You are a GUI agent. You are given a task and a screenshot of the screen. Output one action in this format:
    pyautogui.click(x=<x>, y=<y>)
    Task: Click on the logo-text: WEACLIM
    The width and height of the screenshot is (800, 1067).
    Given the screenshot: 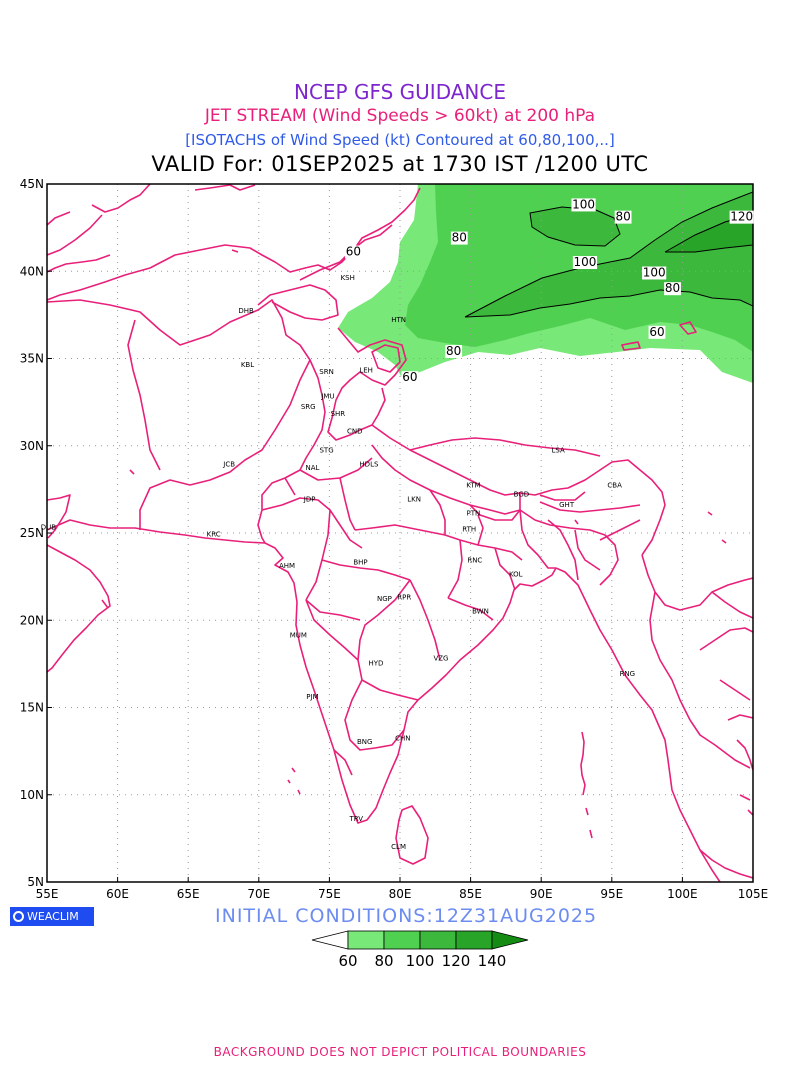 What is the action you would take?
    pyautogui.click(x=53, y=916)
    